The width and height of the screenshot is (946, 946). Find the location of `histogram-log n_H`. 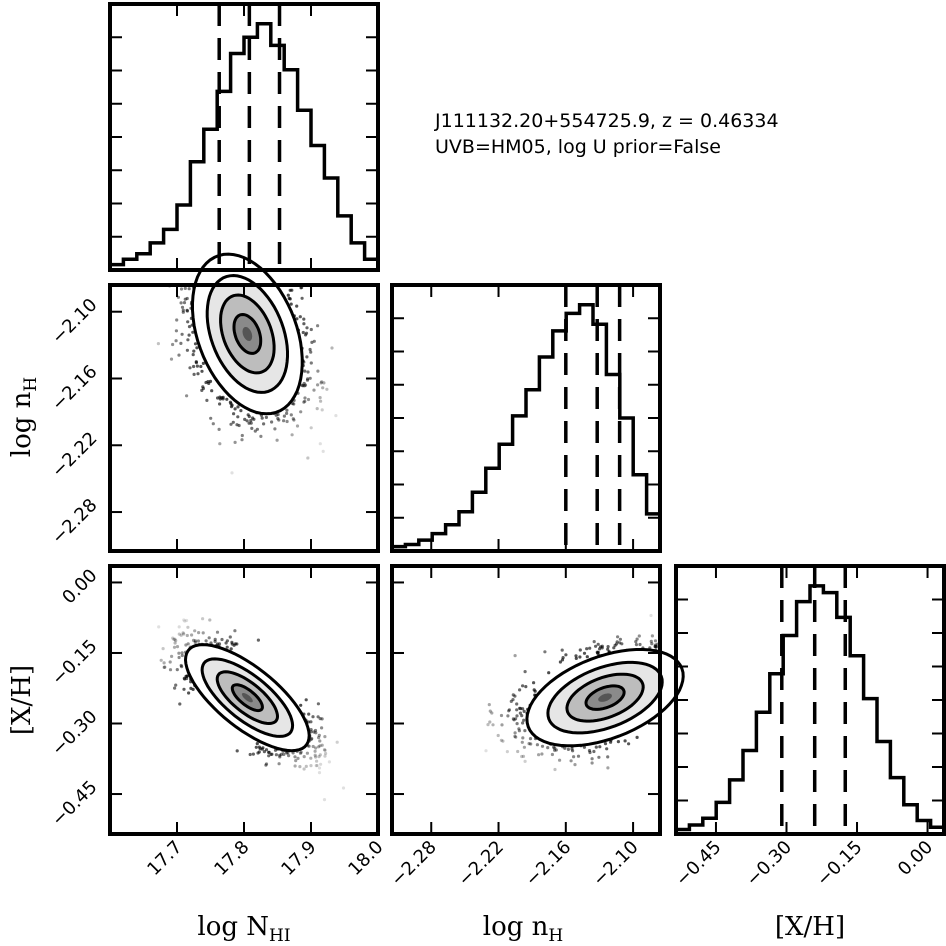

histogram-log n_H is located at coordinates (526, 426).